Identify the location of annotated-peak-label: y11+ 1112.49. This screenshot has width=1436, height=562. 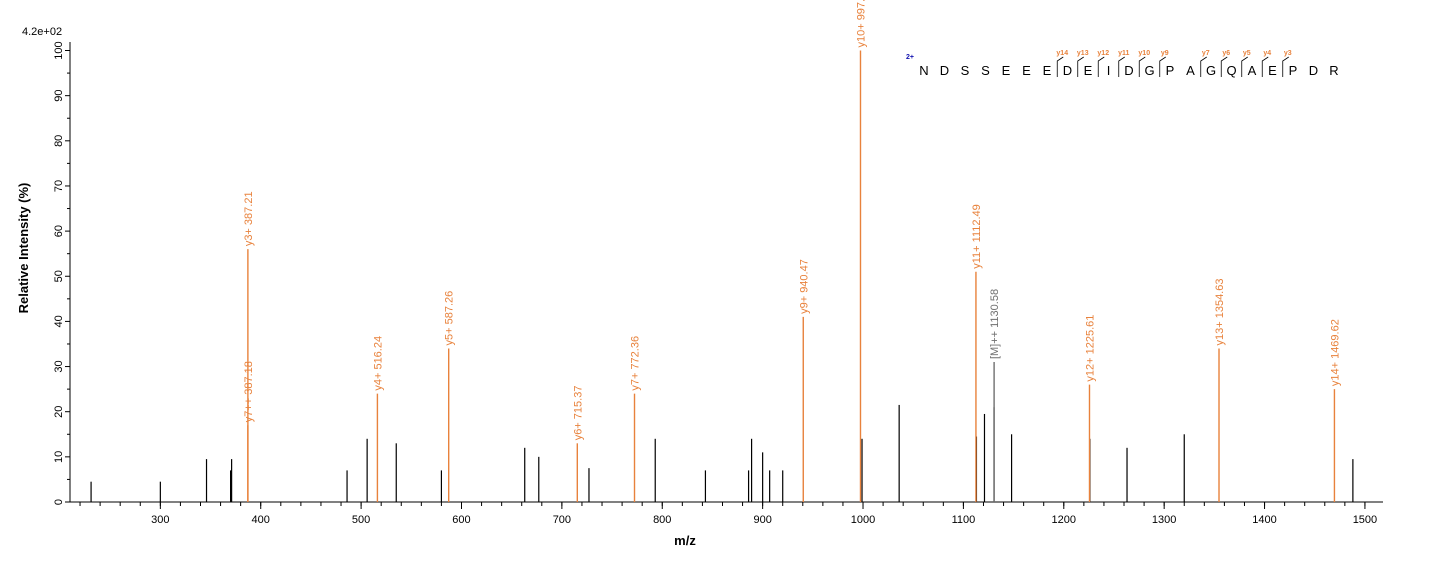
(977, 236).